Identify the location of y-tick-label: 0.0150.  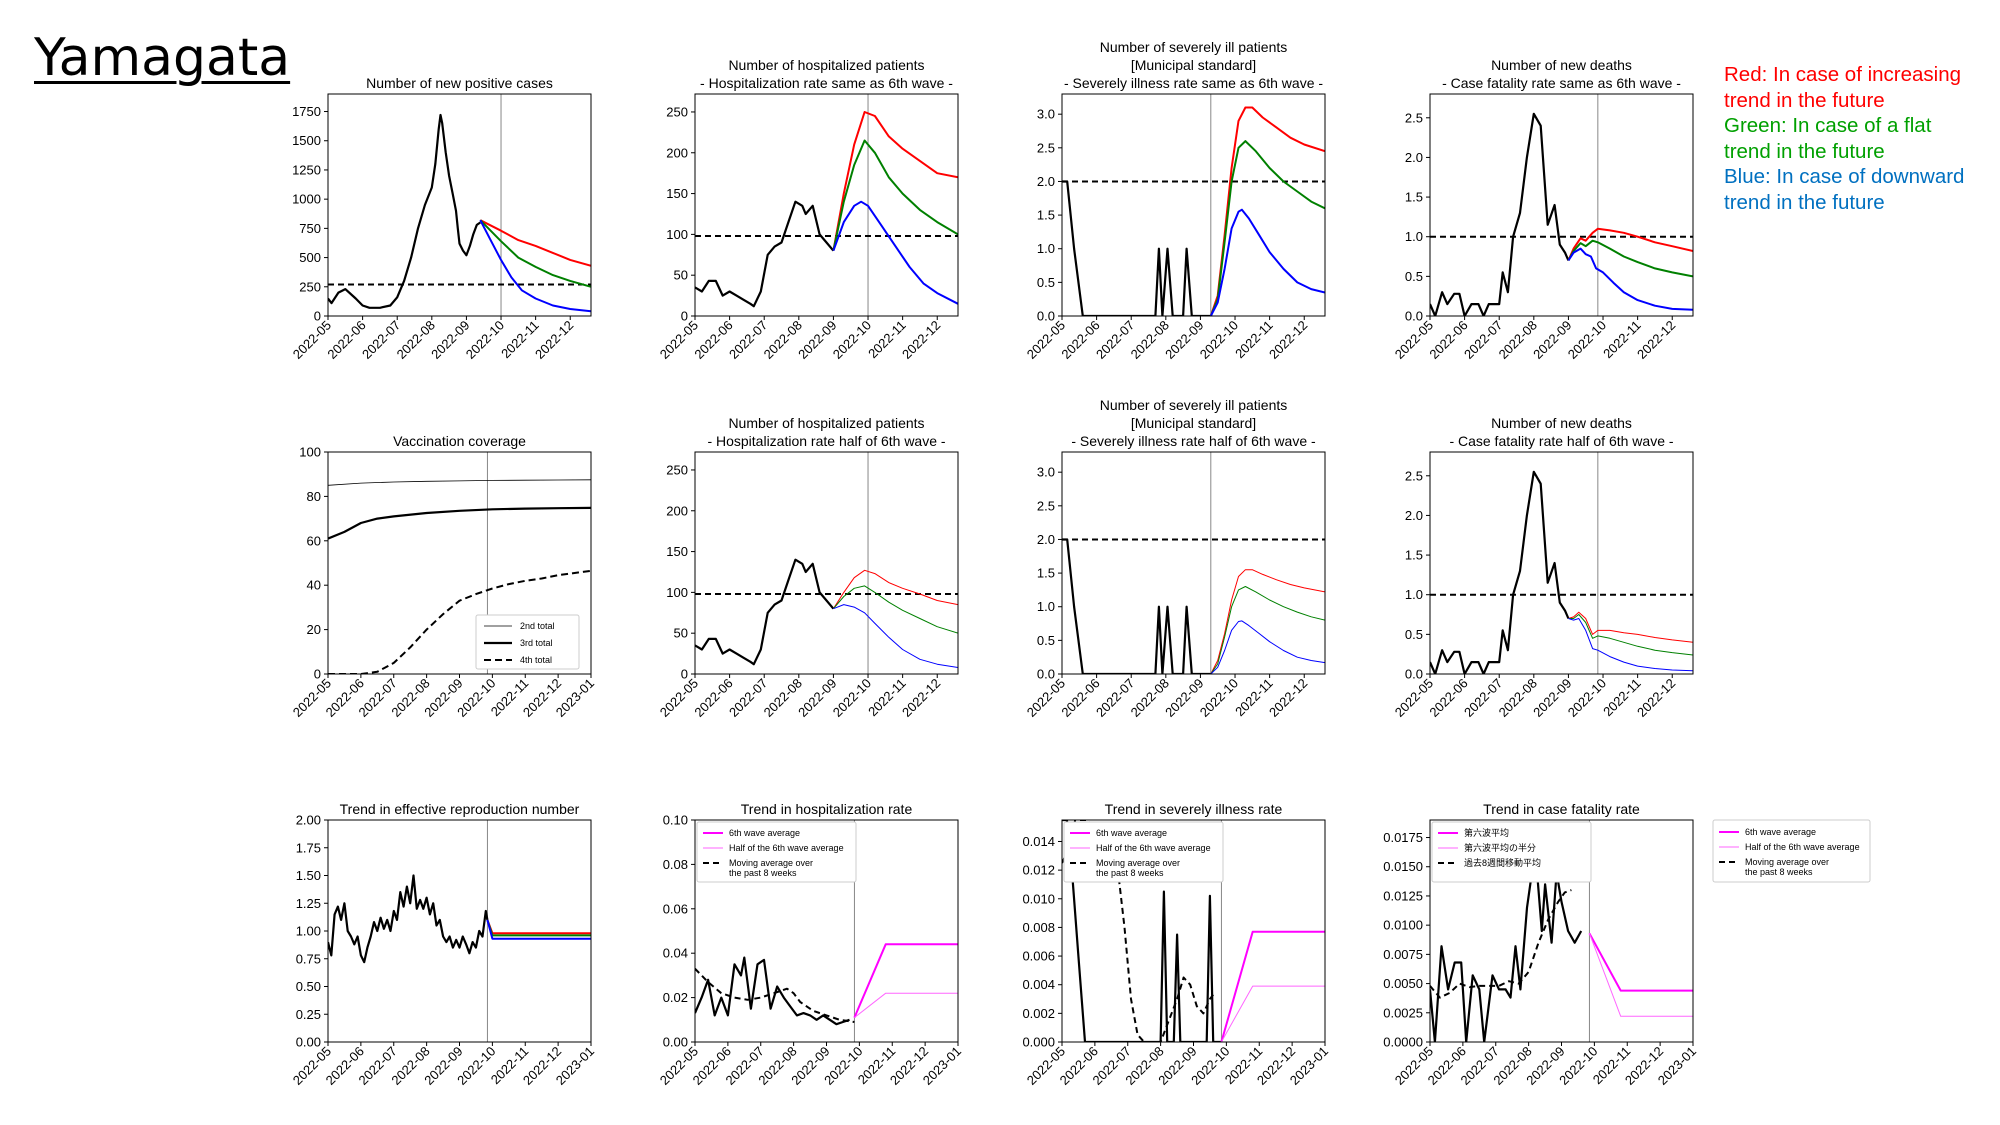
(1403, 866).